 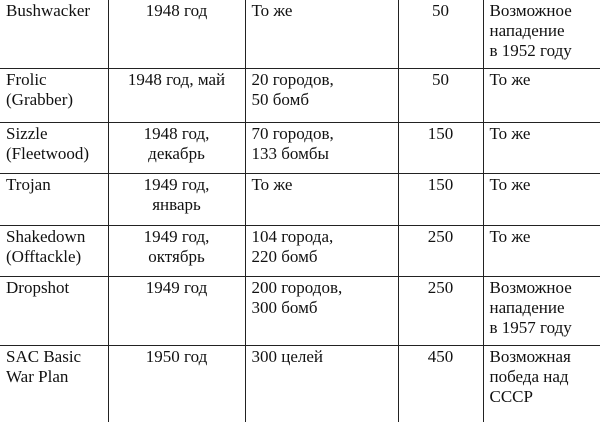 What do you see at coordinates (321, 250) in the screenshot?
I see `table-cell: 104 города, 220 бомб` at bounding box center [321, 250].